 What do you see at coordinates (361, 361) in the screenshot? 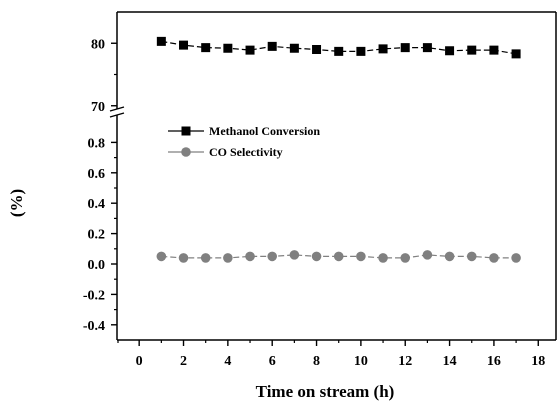
I see `x-tick-label: 10` at bounding box center [361, 361].